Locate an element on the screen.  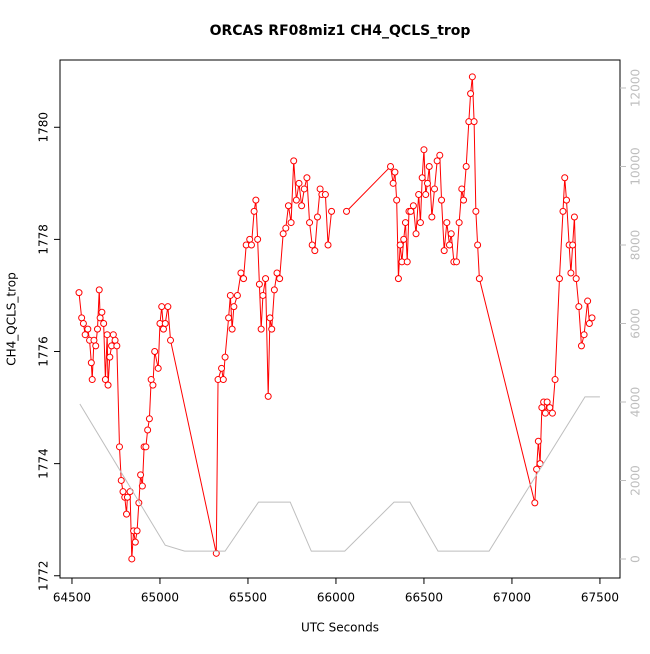
x-axis-label: UTC Seconds is located at coordinates (340, 628).